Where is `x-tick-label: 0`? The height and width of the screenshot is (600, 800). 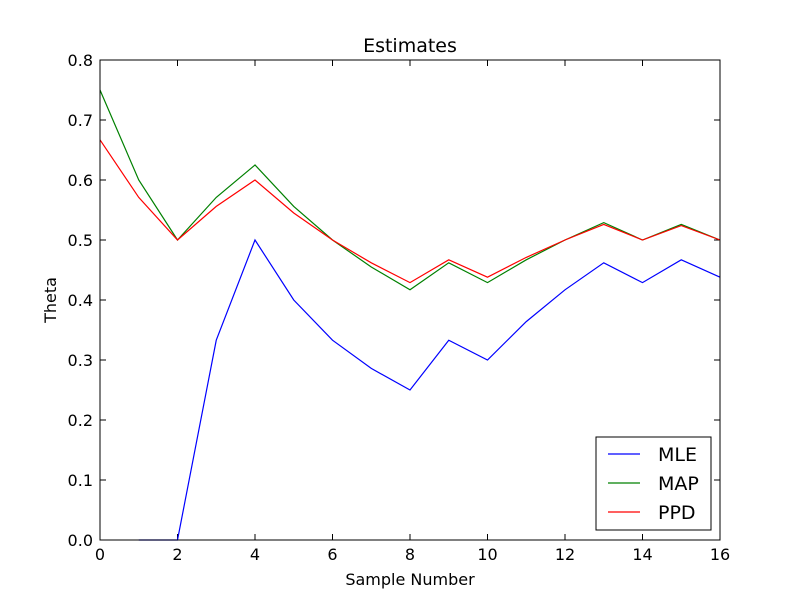 x-tick-label: 0 is located at coordinates (100, 554).